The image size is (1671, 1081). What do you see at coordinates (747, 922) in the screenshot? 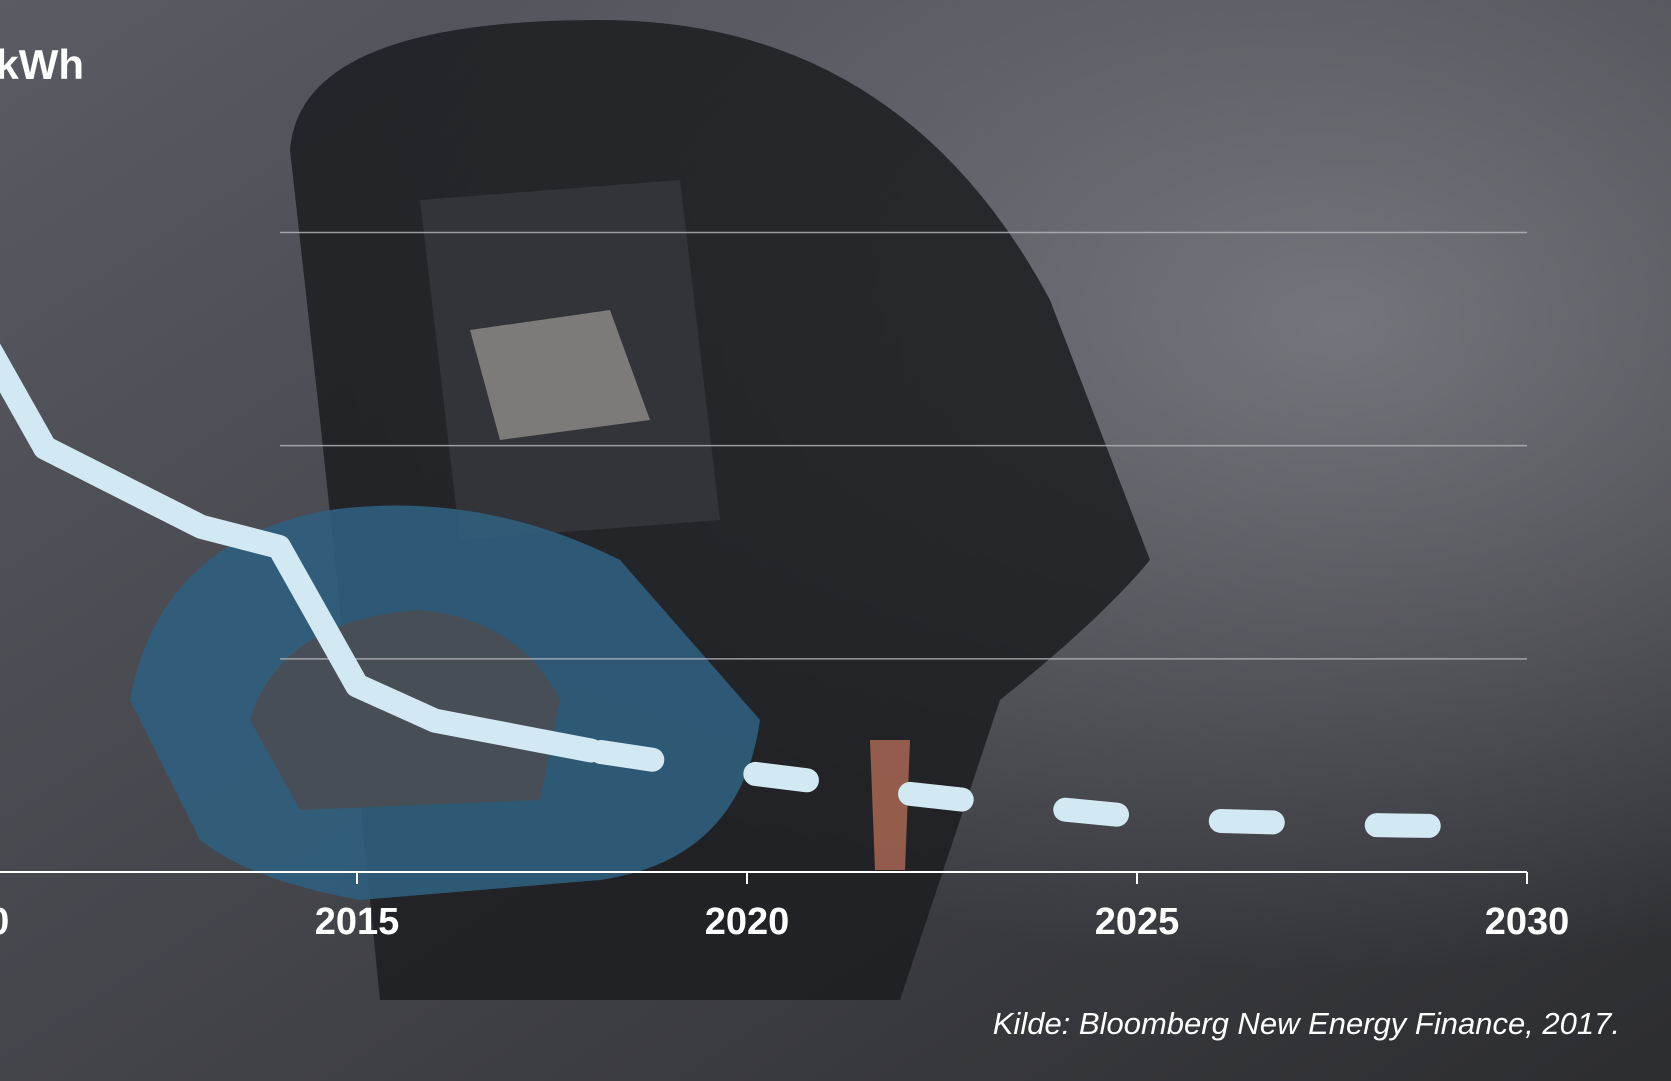
I see `x-tick-label: 2020` at bounding box center [747, 922].